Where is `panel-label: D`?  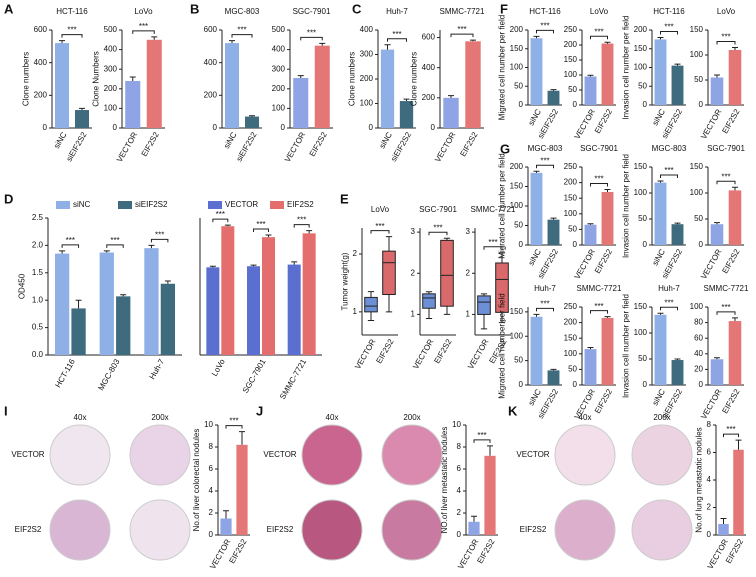
panel-label: D is located at coordinates (8, 198).